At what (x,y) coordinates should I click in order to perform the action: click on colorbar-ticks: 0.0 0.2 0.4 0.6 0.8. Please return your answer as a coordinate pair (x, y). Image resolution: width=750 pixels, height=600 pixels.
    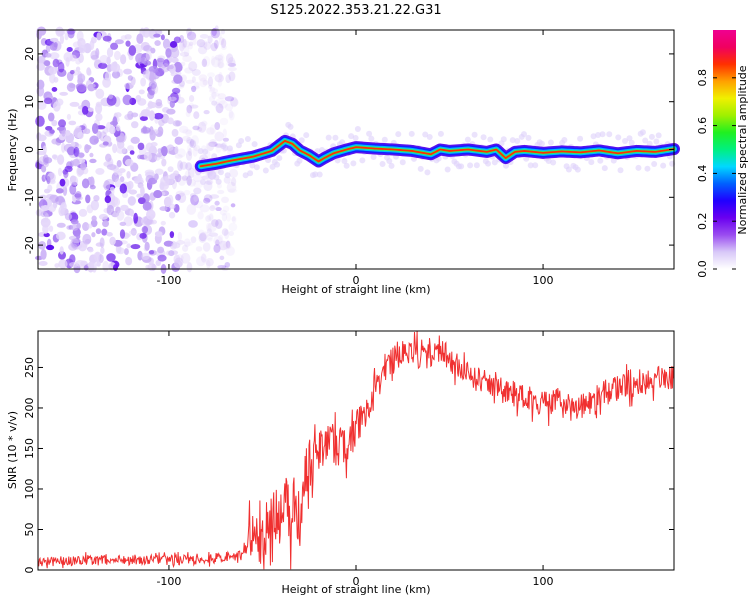
    Looking at the image, I should click on (716, 173).